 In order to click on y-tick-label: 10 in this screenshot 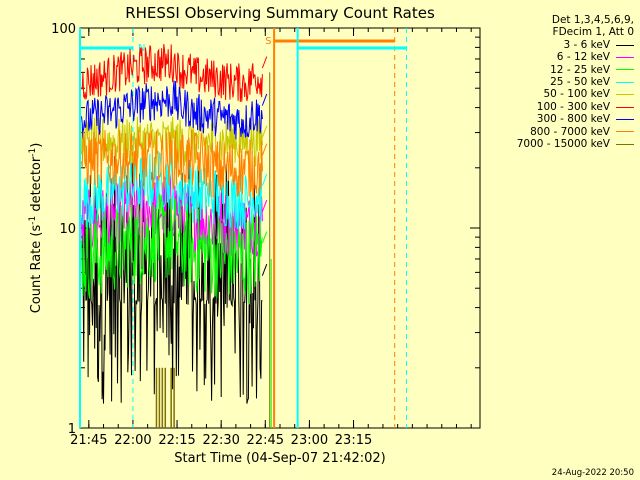, I will do `click(67, 229)`.